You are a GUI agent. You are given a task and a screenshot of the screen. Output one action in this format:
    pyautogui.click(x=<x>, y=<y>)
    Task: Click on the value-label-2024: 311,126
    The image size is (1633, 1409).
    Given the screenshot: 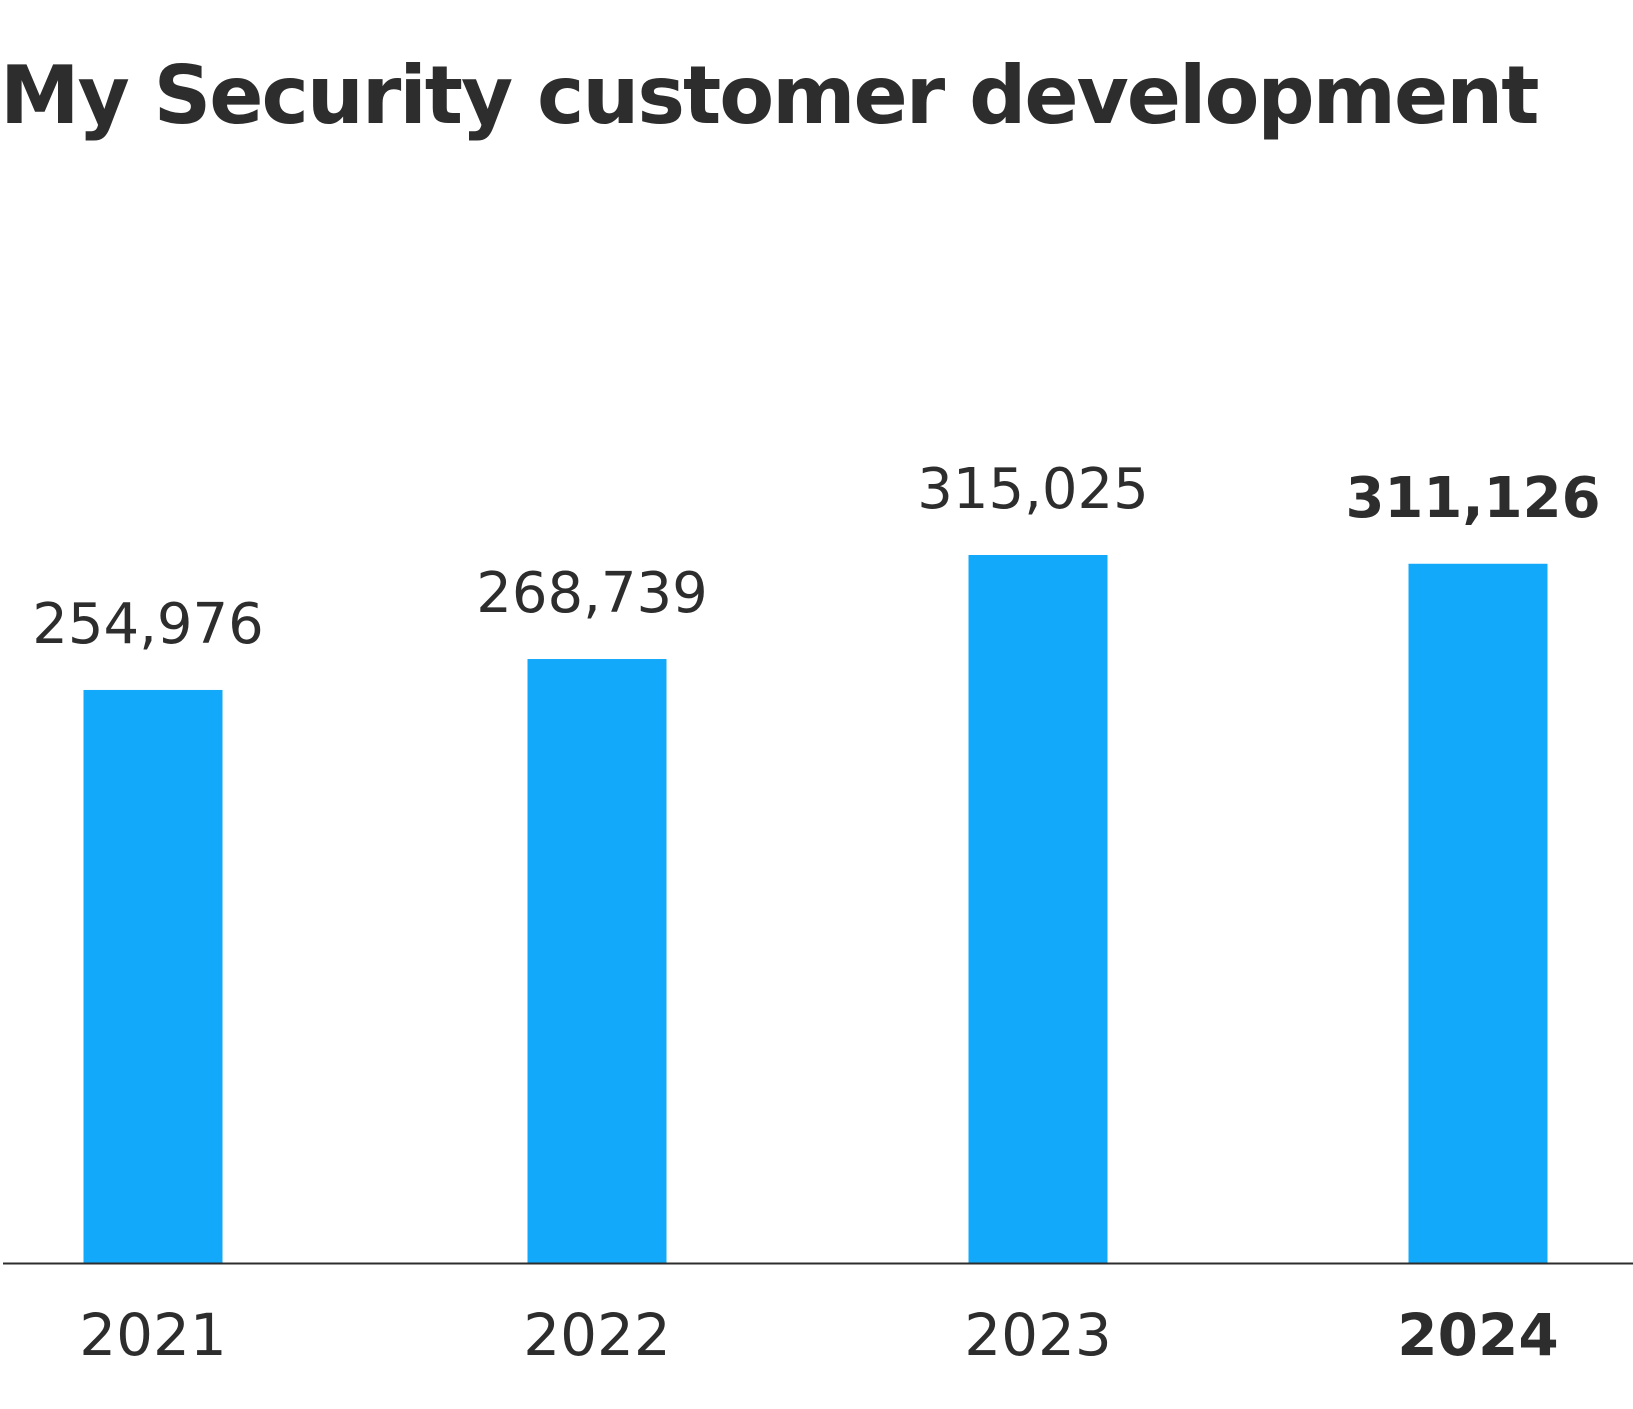 What is the action you would take?
    pyautogui.click(x=1472, y=498)
    